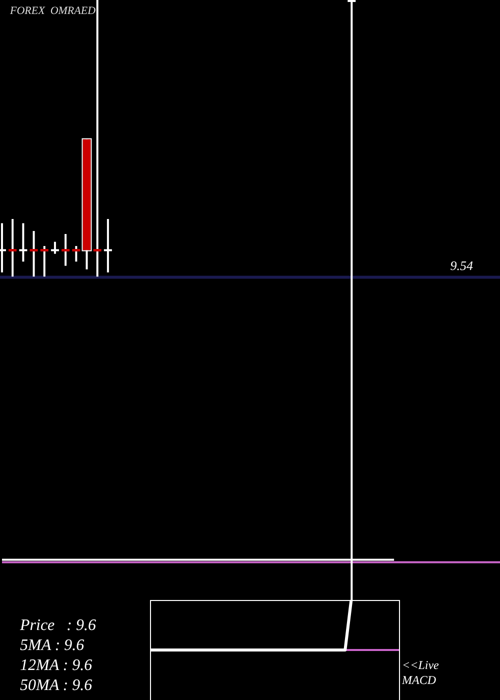  I want to click on chart-title: FOREX OMRAED, so click(52, 11).